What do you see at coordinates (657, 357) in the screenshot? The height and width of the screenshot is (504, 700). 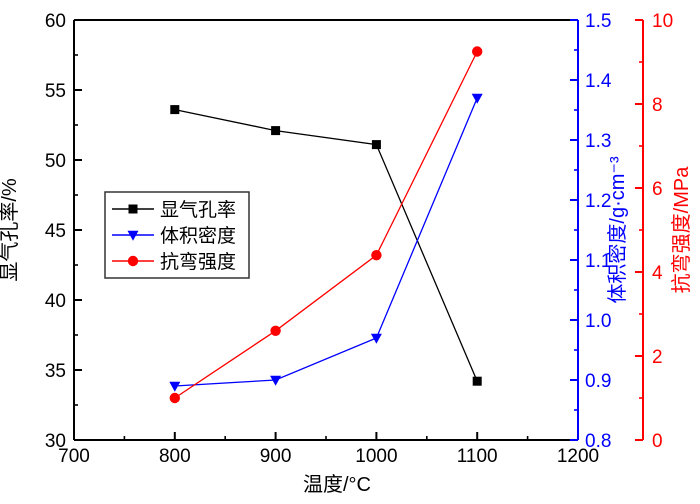 I see `y-axis-far-right-strength-tick-label: 2` at bounding box center [657, 357].